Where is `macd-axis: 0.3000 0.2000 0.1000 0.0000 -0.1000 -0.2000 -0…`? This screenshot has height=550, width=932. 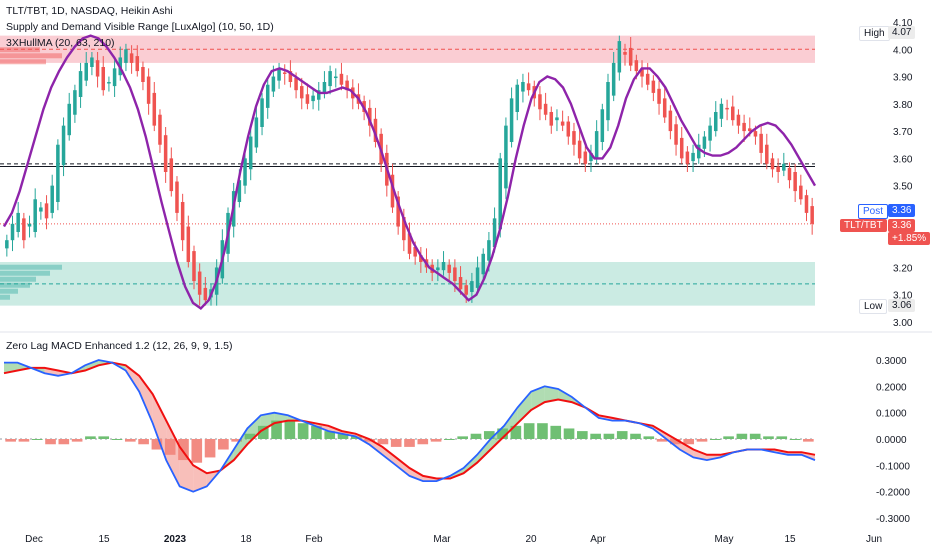
macd-axis: 0.3000 0.2000 0.1000 0.0000 -0.1000 -0.2000 -0… is located at coordinates (893, 440).